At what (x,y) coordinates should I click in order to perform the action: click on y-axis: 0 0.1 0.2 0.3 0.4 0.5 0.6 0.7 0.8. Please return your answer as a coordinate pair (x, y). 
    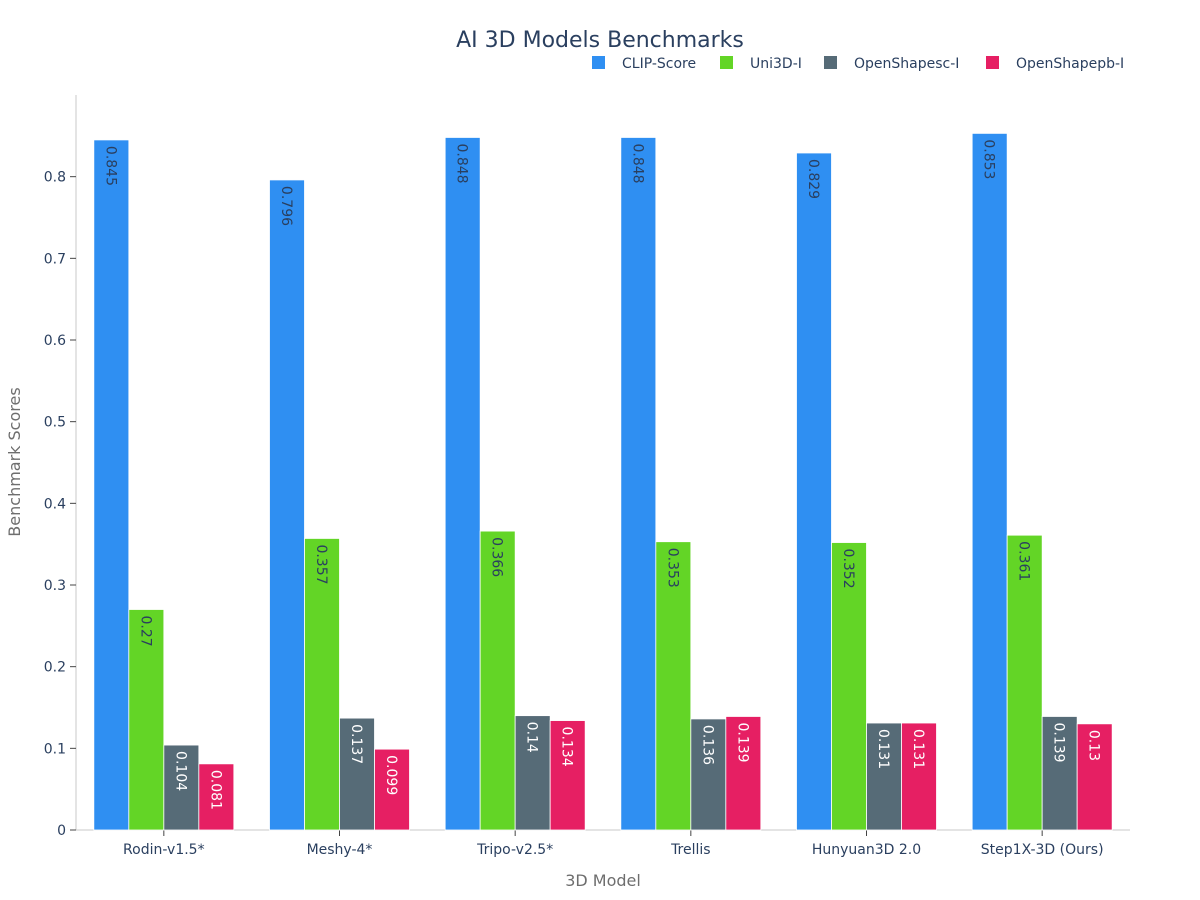
    Looking at the image, I should click on (60, 467).